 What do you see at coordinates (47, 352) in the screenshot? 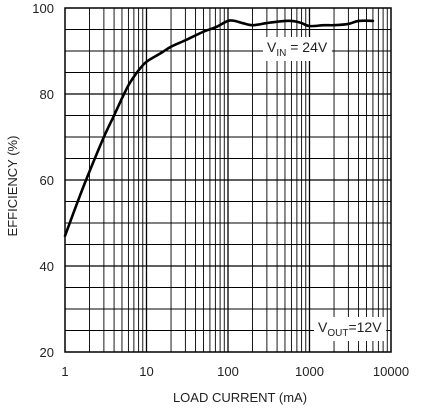
I see `y-tick-label: 20` at bounding box center [47, 352].